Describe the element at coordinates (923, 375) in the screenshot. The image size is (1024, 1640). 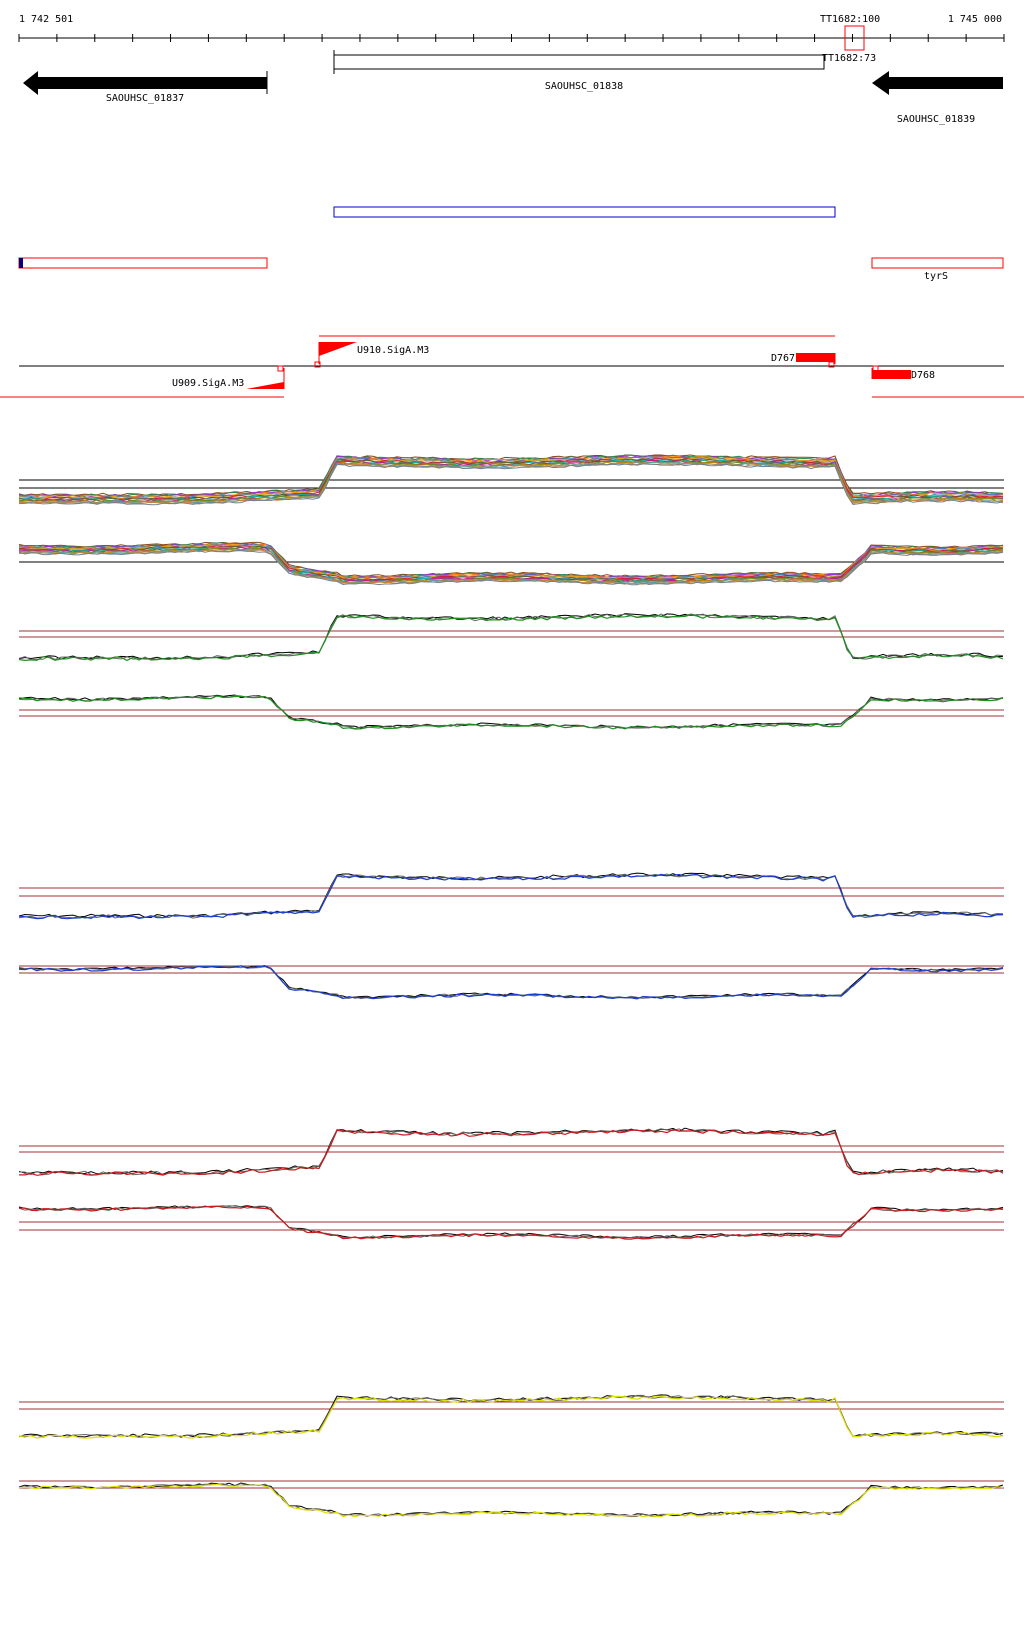
I see `terminator-label-d768: D768` at that location.